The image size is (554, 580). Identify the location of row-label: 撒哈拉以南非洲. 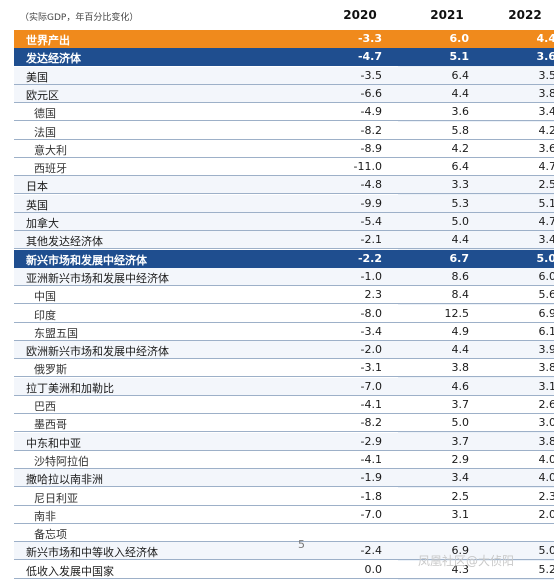
(64, 480).